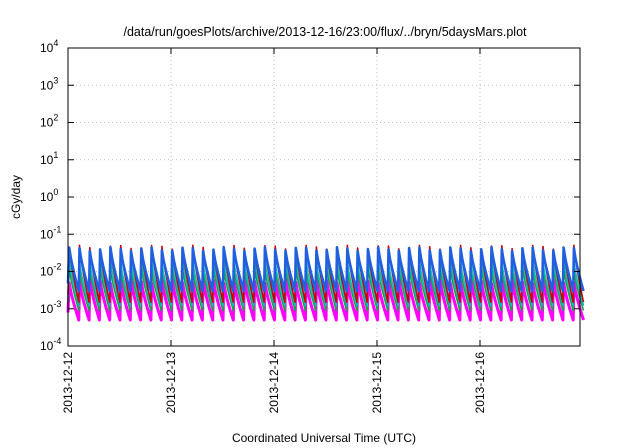 The width and height of the screenshot is (640, 448). I want to click on y-tick-label: 10¹, so click(49, 158).